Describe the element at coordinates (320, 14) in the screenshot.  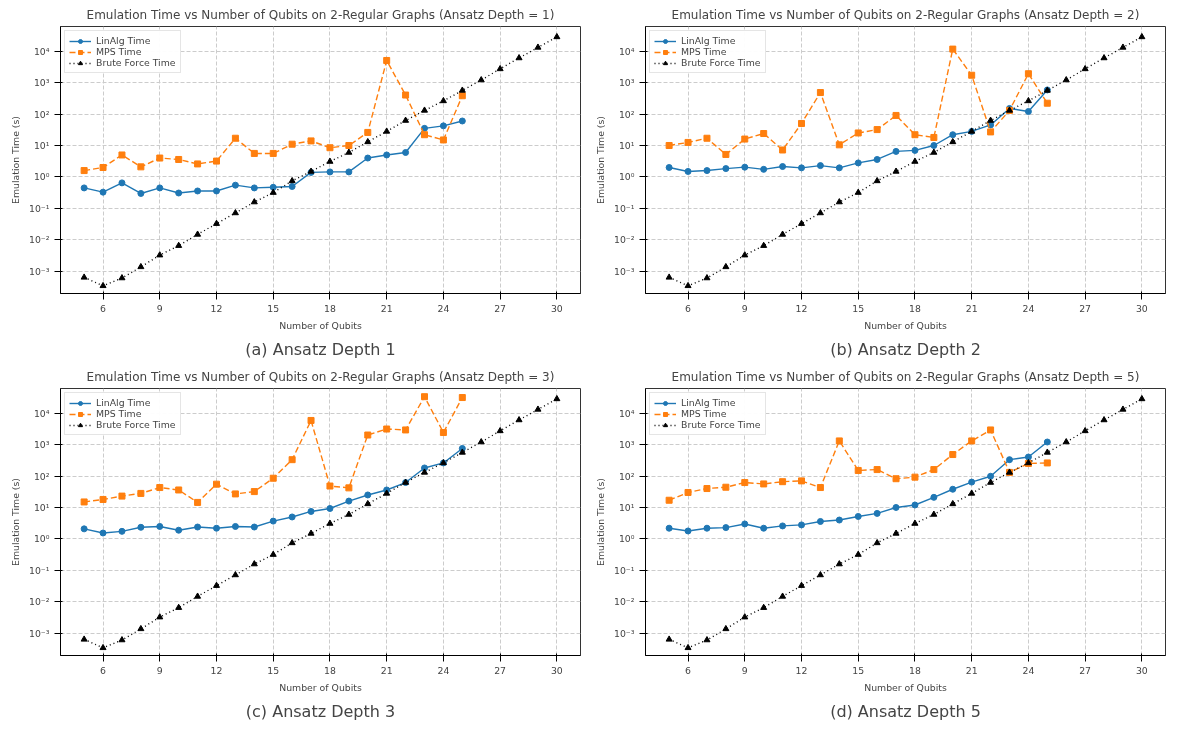
I see `chart-title: Emulation Time vs Number of Qubits on 2-Regular Graphs (Ansatz Depth = 1)` at that location.